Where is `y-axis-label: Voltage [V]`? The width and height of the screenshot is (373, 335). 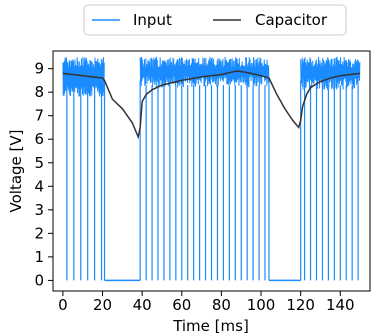 y-axis-label: Voltage [V] is located at coordinates (16, 171).